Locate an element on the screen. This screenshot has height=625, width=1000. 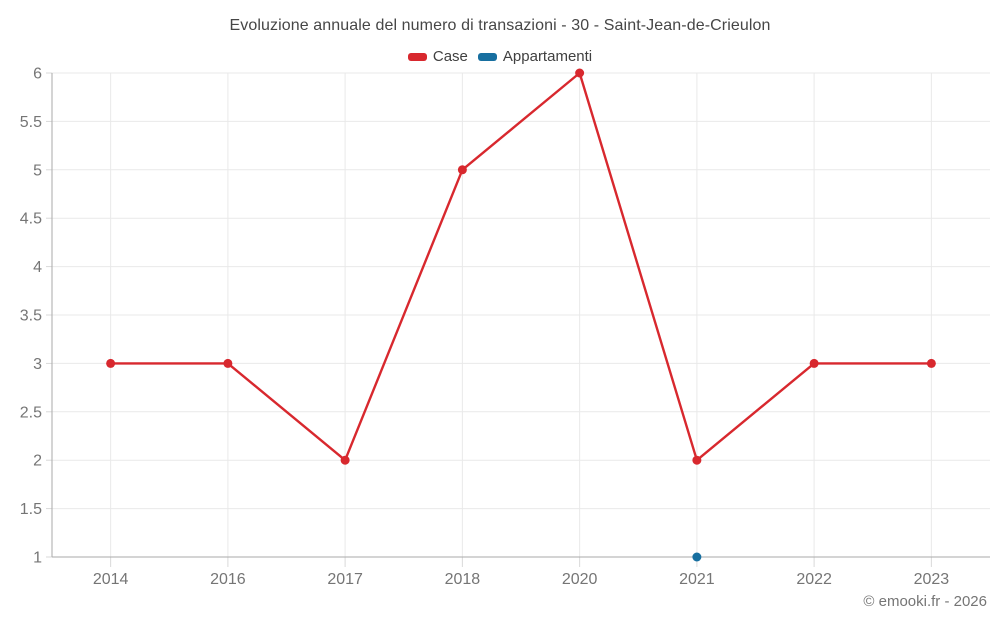
svg-text: 5 is located at coordinates (37, 170).